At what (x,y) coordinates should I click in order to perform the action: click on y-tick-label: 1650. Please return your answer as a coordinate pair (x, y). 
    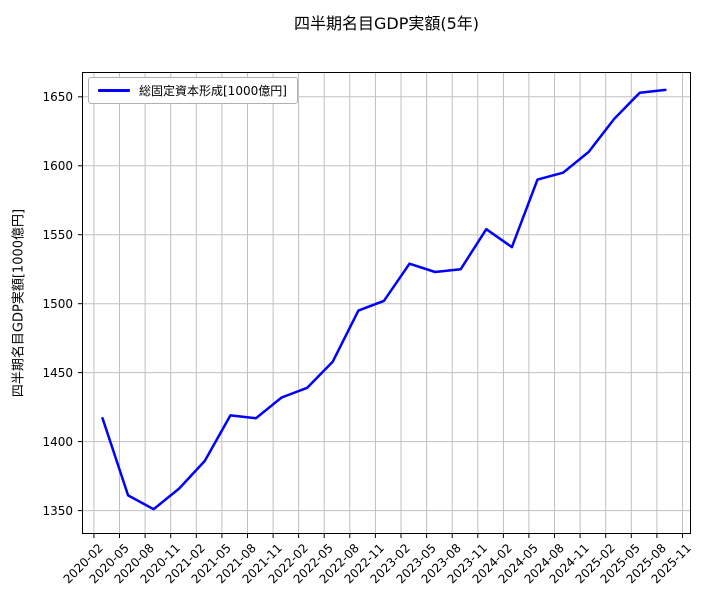
    Looking at the image, I should click on (57, 96).